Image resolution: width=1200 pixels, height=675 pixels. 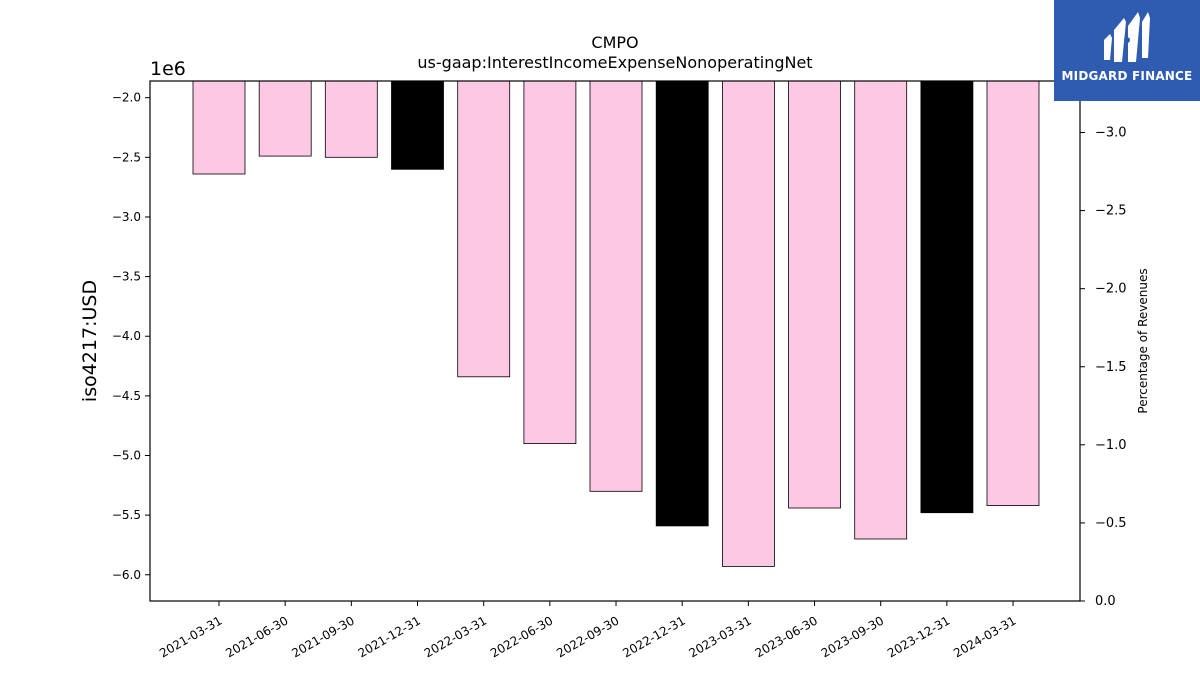 What do you see at coordinates (126, 396) in the screenshot?
I see `y-tick-label: −4.5` at bounding box center [126, 396].